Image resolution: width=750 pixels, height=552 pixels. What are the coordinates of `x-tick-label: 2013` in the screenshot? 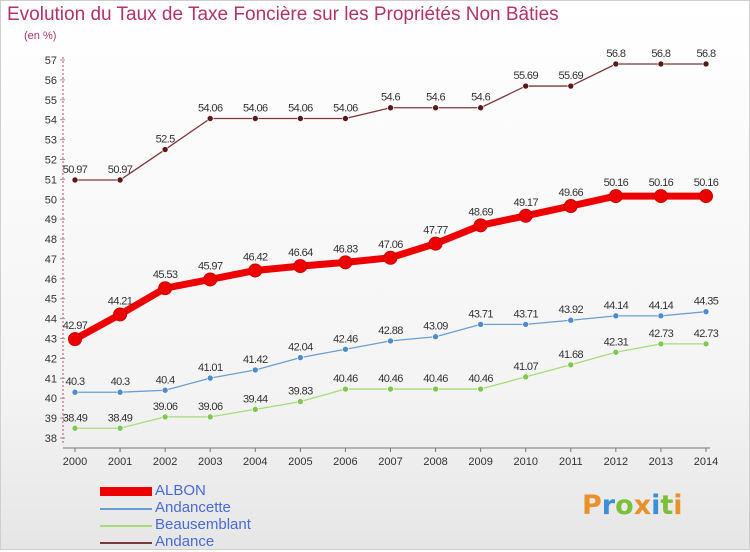 It's located at (661, 462).